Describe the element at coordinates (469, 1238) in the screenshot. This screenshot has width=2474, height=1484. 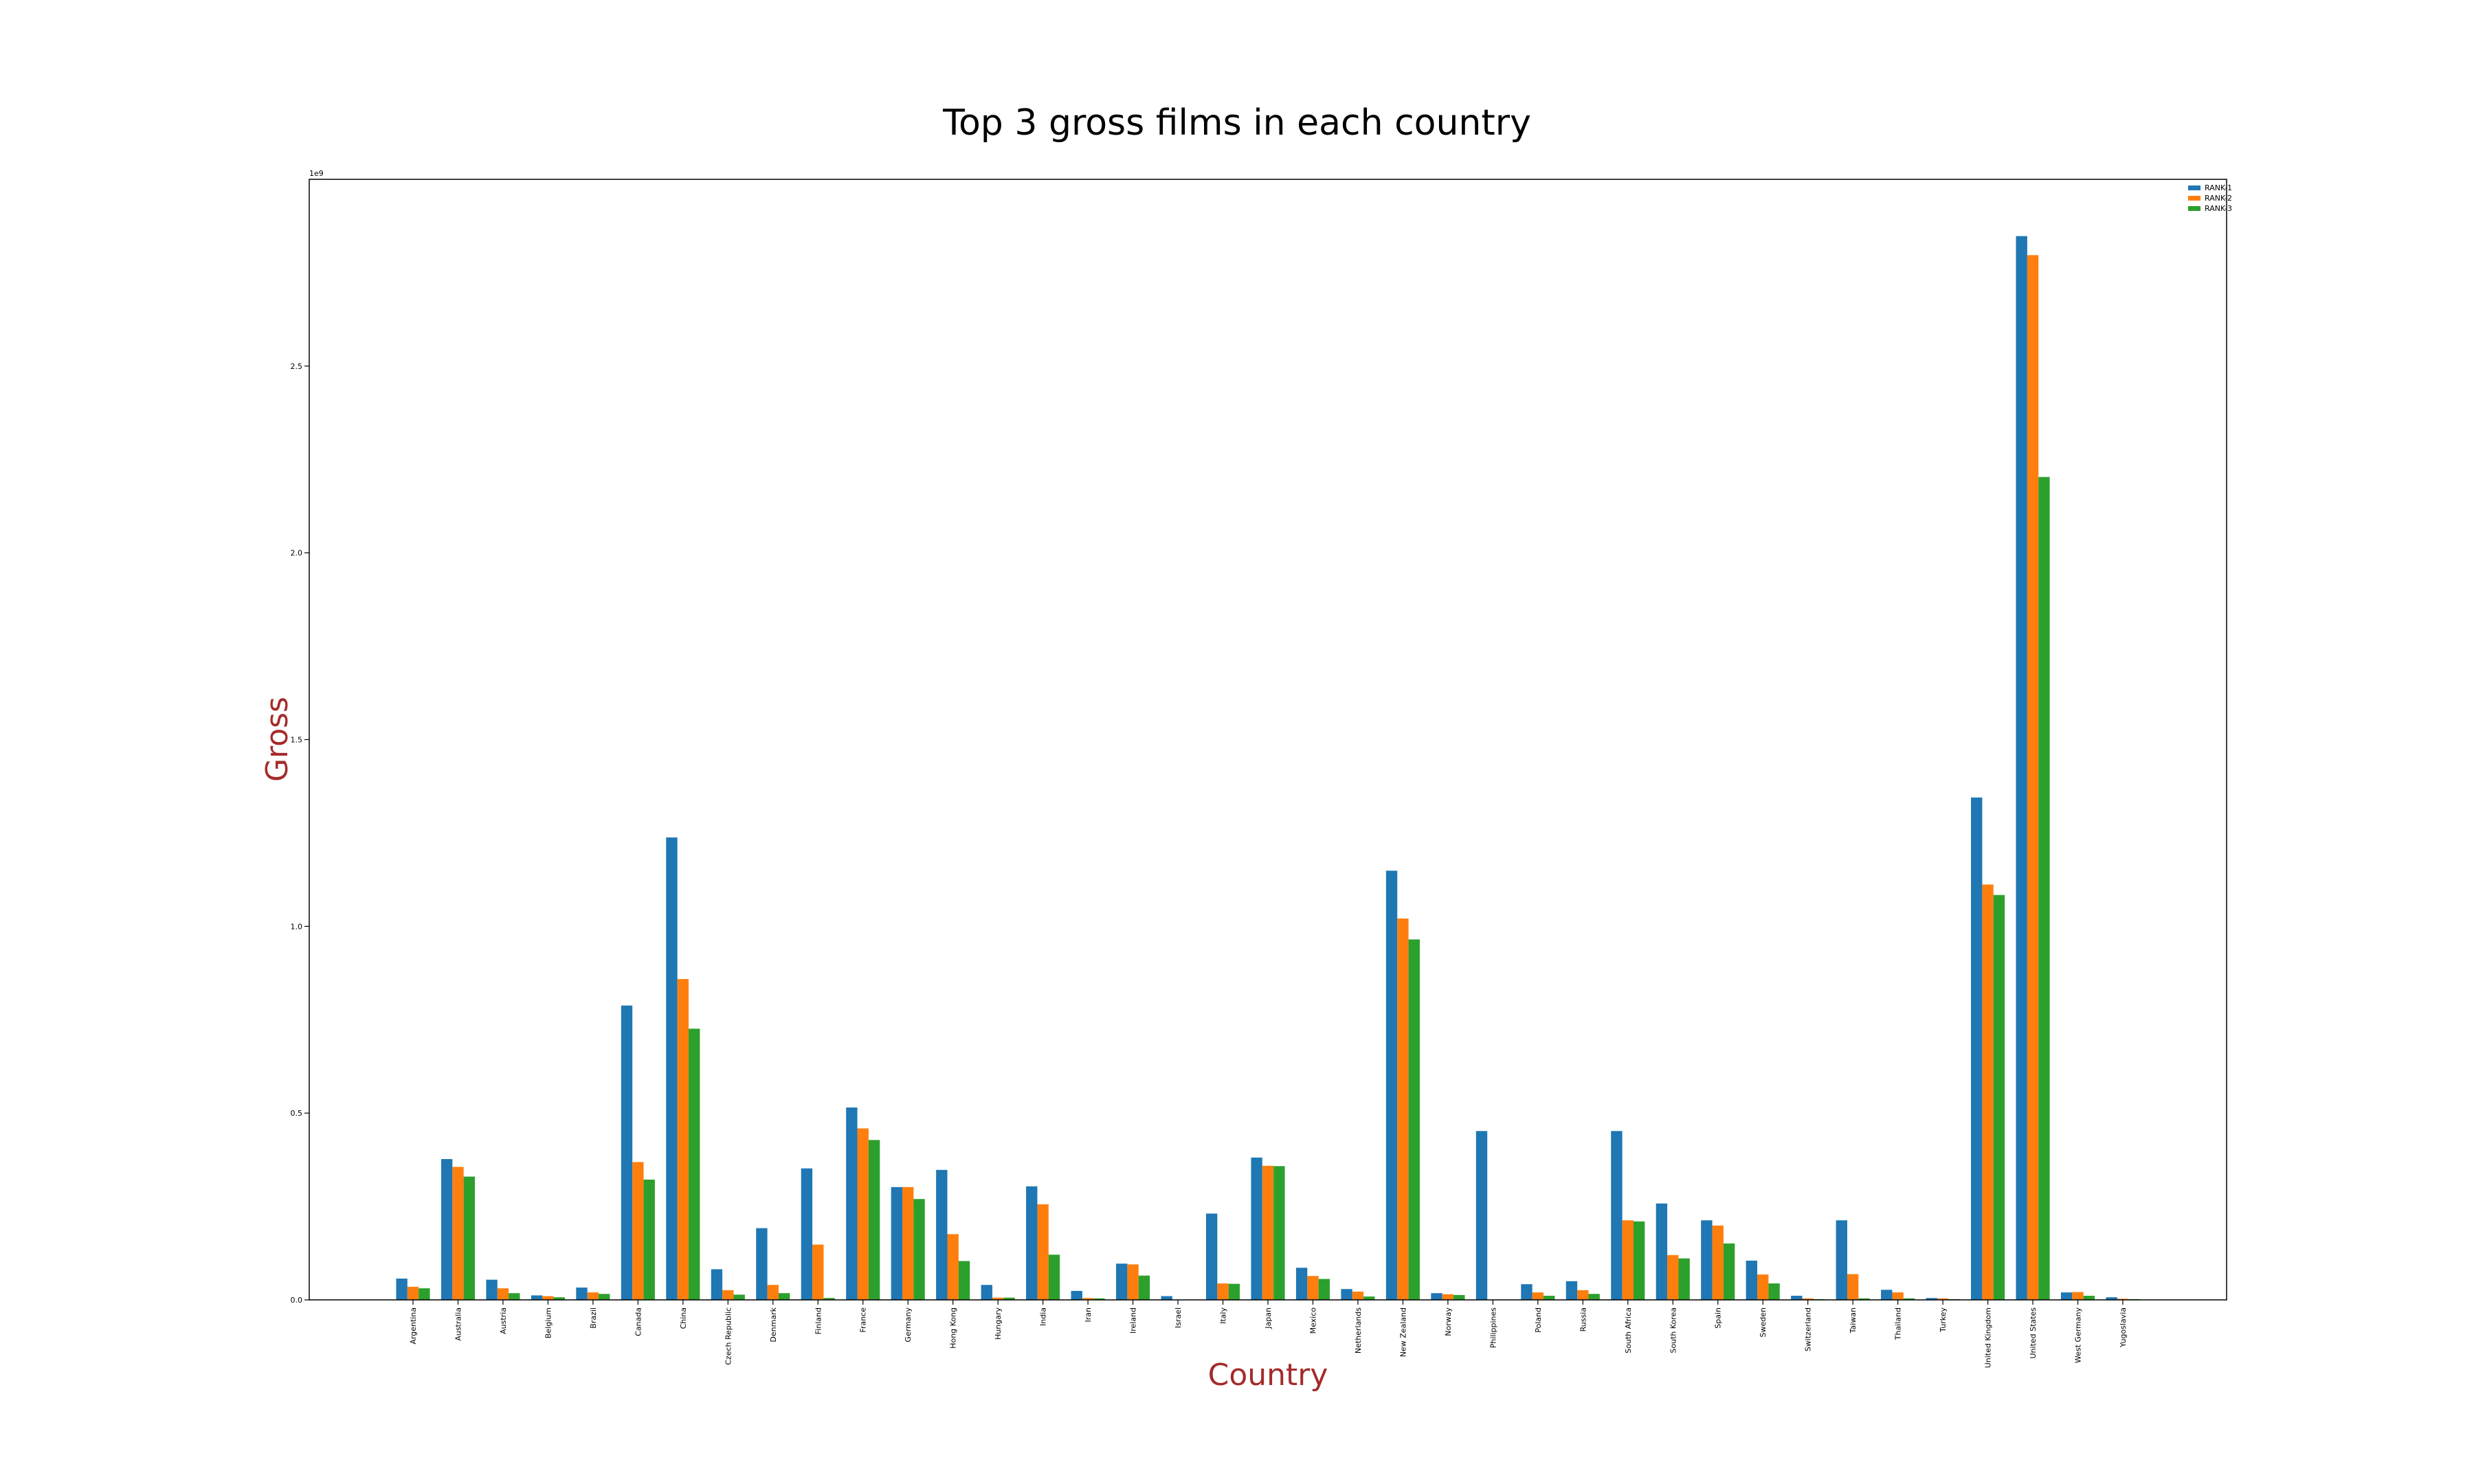
I see `bar-rank-3-australia` at that location.